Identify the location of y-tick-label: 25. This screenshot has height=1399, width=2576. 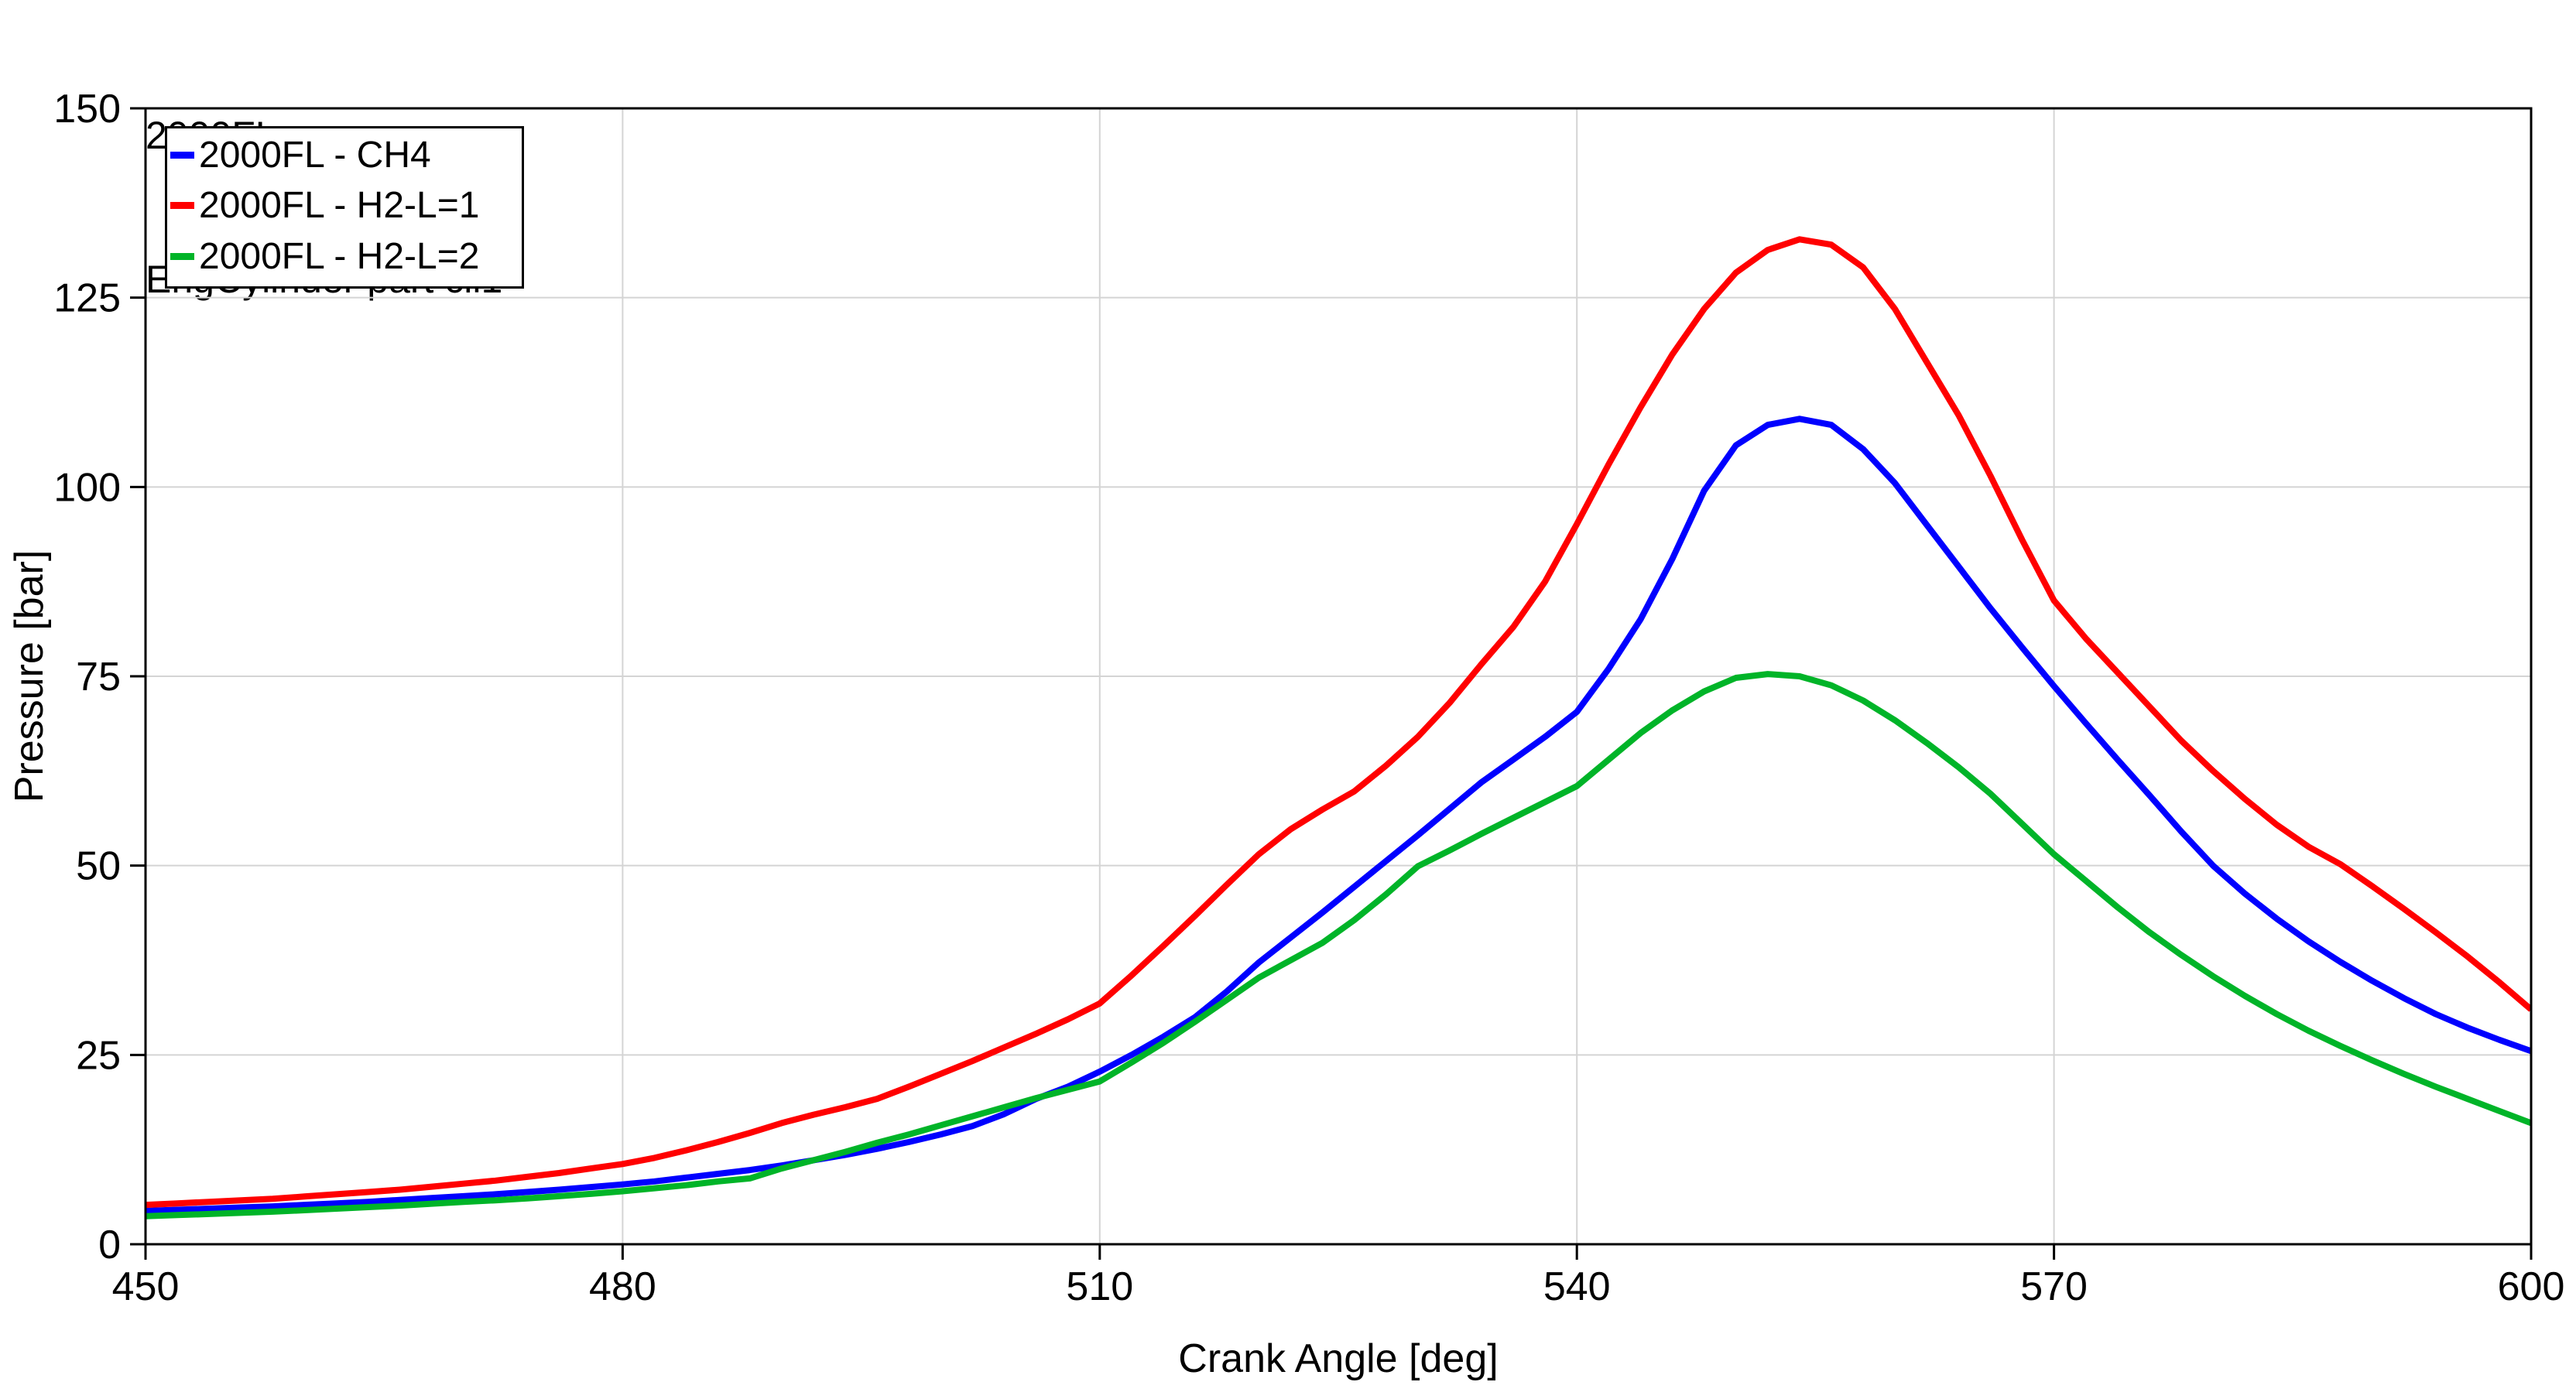
(98, 1055).